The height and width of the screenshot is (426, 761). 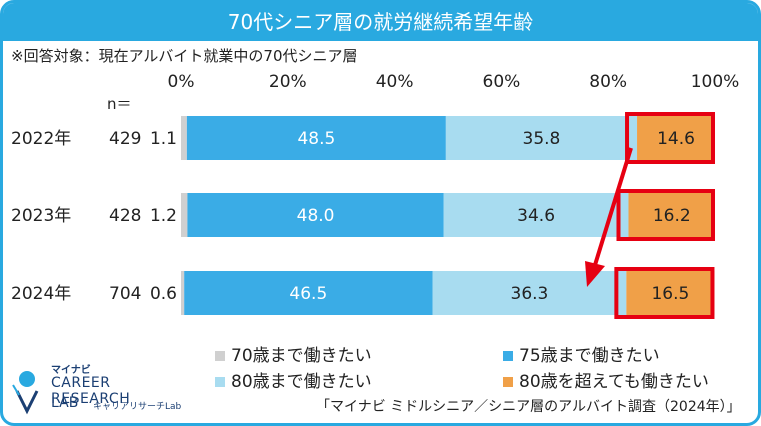 What do you see at coordinates (715, 82) in the screenshot?
I see `x-tick-label: 100%` at bounding box center [715, 82].